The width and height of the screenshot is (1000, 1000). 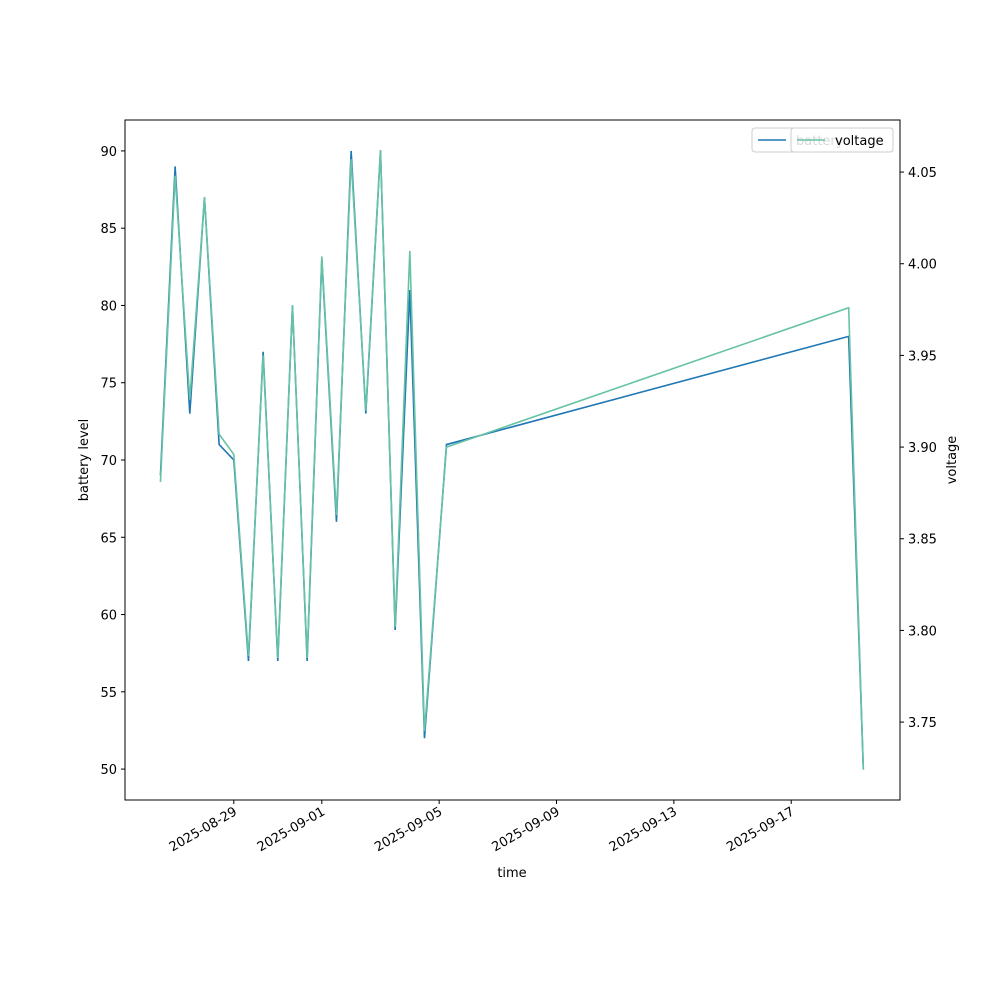 I want to click on y-tick-label: 50, so click(x=108, y=770).